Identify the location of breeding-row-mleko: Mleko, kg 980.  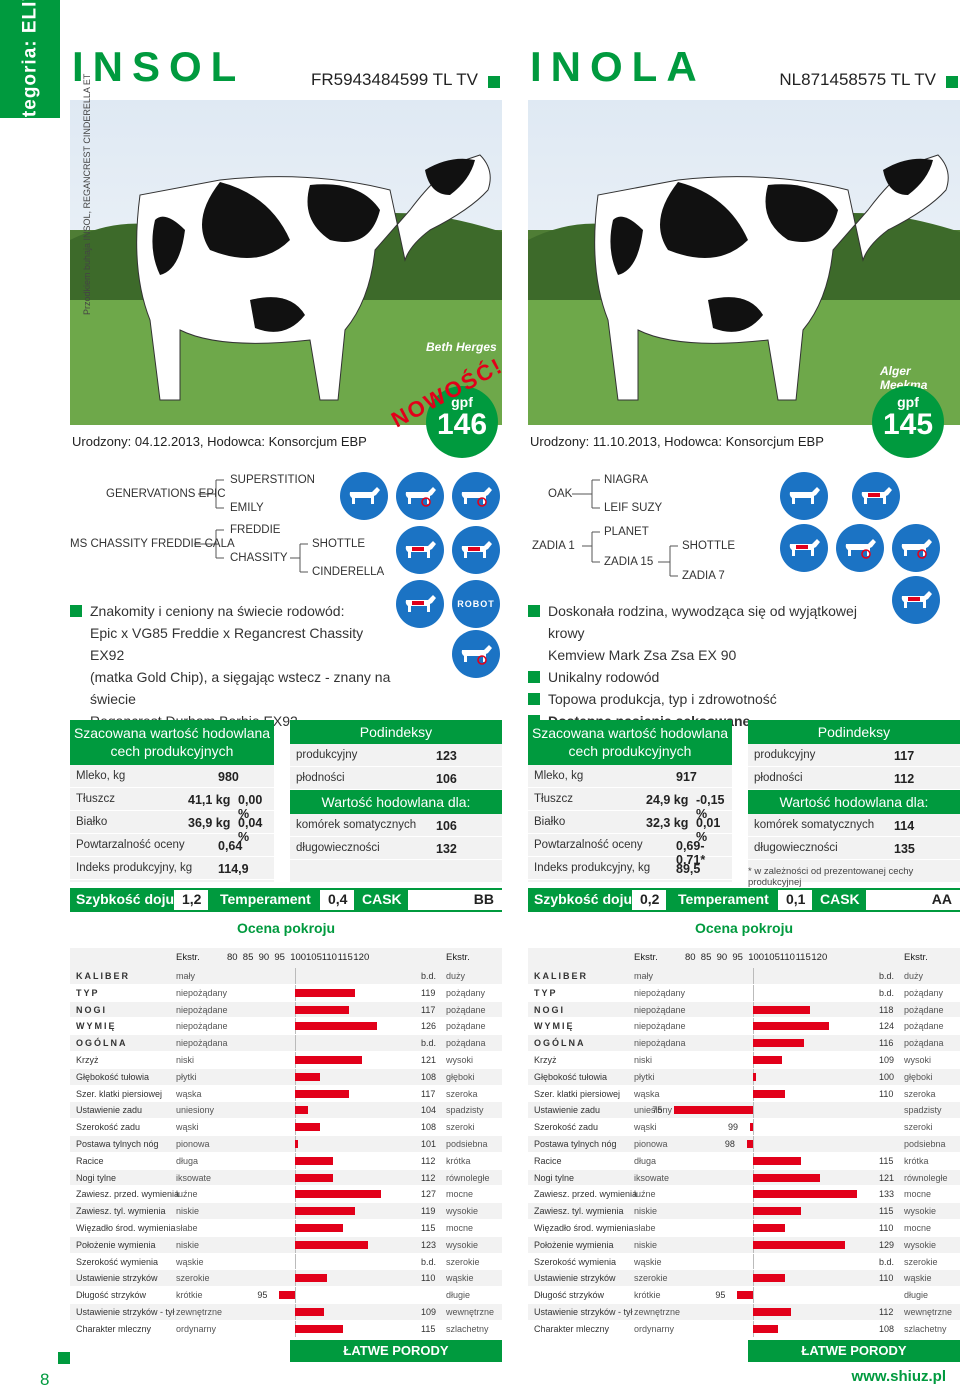
(172, 776).